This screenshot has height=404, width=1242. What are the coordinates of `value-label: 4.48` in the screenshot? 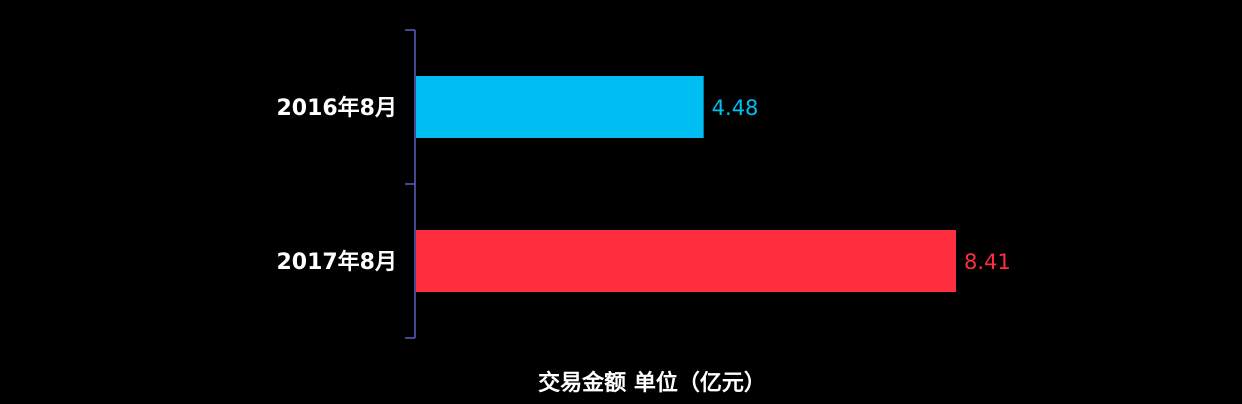 It's located at (735, 108).